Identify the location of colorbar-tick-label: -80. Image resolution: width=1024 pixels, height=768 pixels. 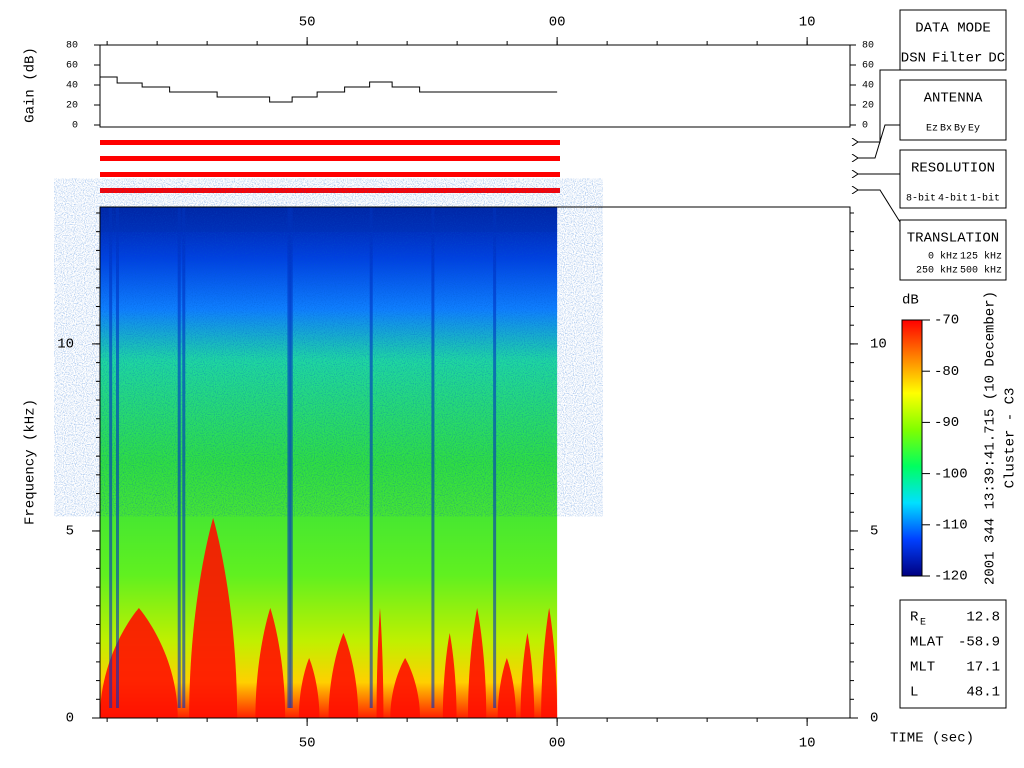
(946, 372).